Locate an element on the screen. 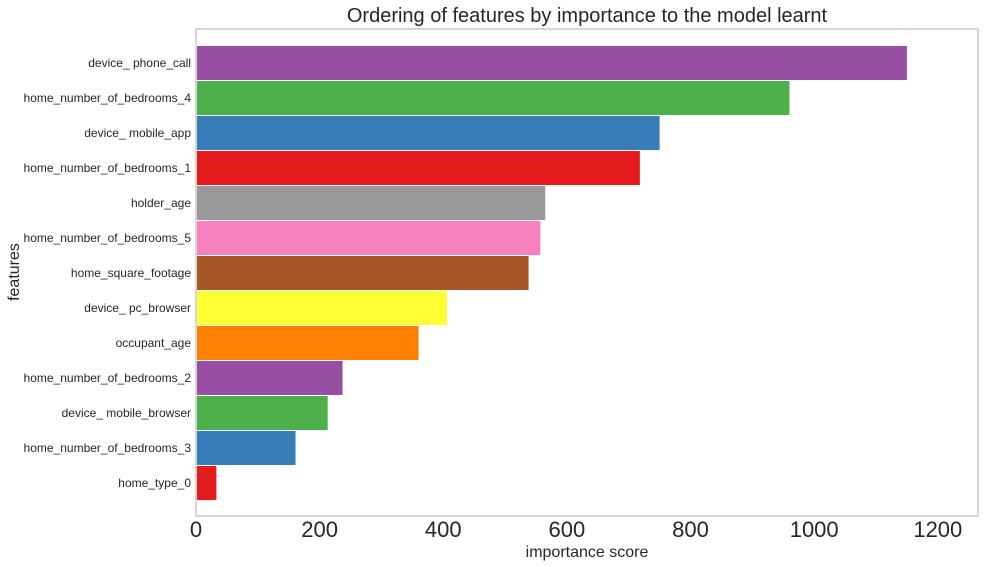 The width and height of the screenshot is (985, 567). y-tick-label: home_number_of_bedrooms_2 is located at coordinates (108, 378).